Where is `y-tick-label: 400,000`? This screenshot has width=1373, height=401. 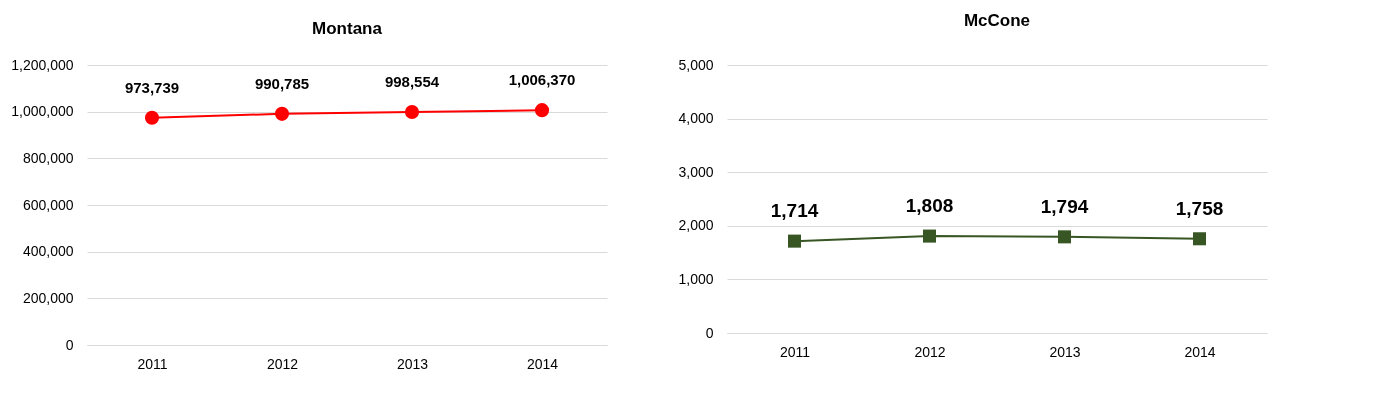
y-tick-label: 400,000 is located at coordinates (48, 251).